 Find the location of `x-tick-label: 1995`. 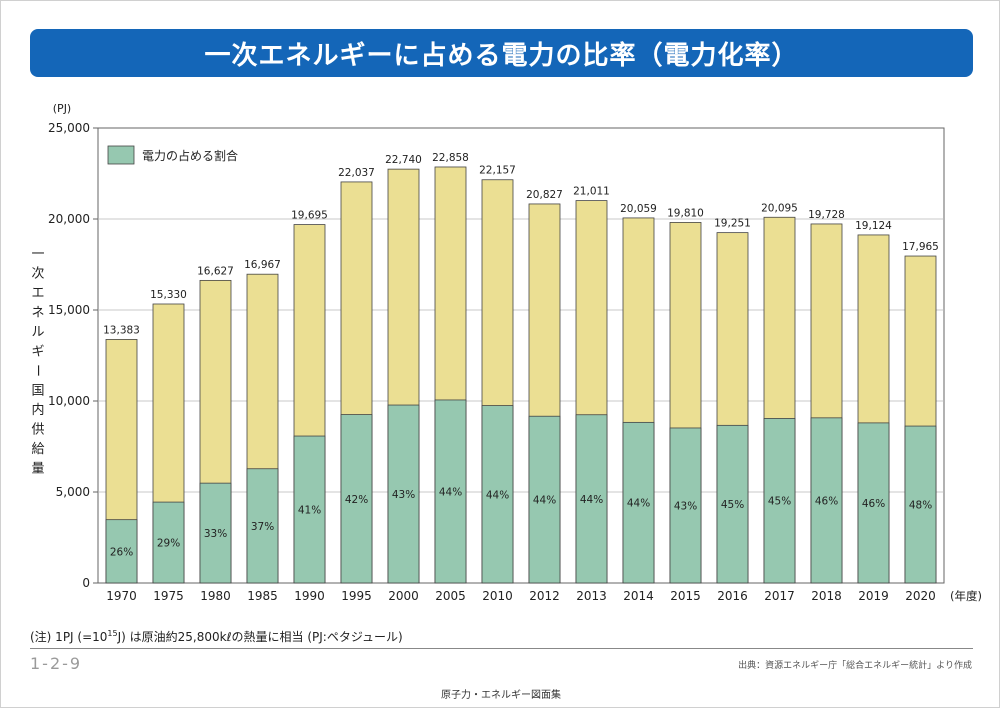

x-tick-label: 1995 is located at coordinates (356, 596).